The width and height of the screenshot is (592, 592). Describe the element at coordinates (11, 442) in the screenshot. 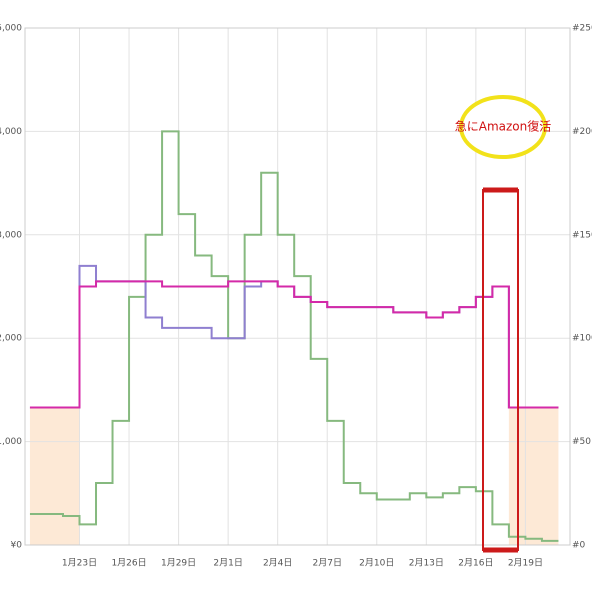

I see `y-tick-label: ¥1,000` at that location.